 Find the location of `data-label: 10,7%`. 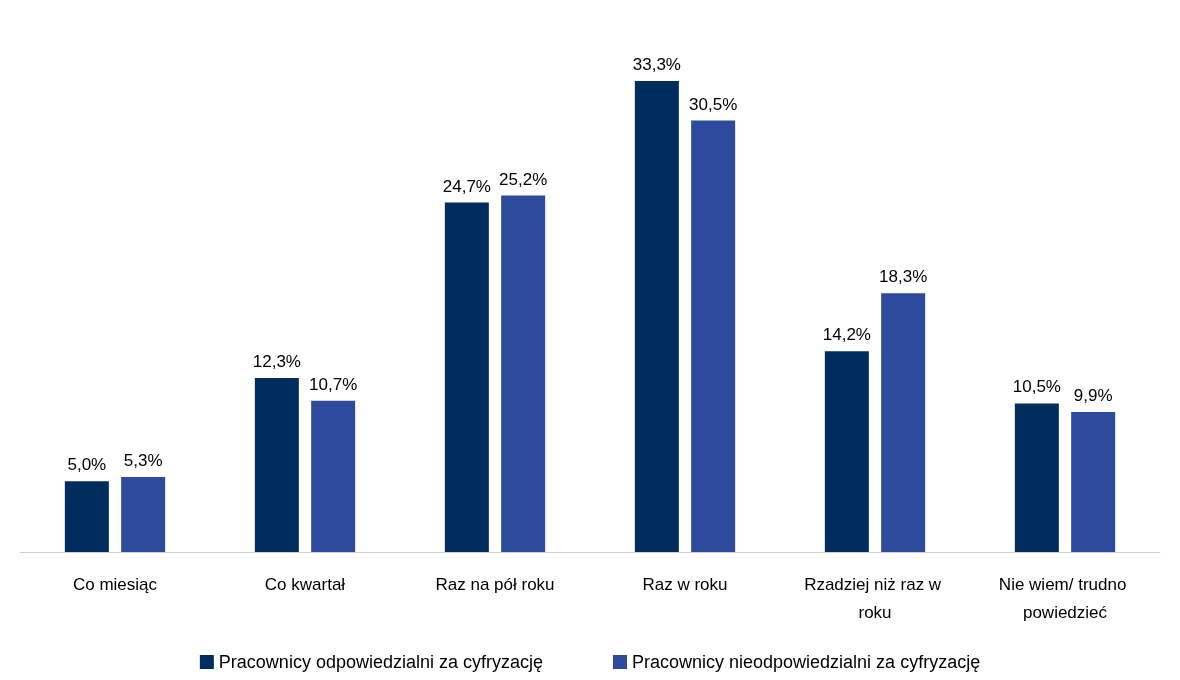

data-label: 10,7% is located at coordinates (333, 384).